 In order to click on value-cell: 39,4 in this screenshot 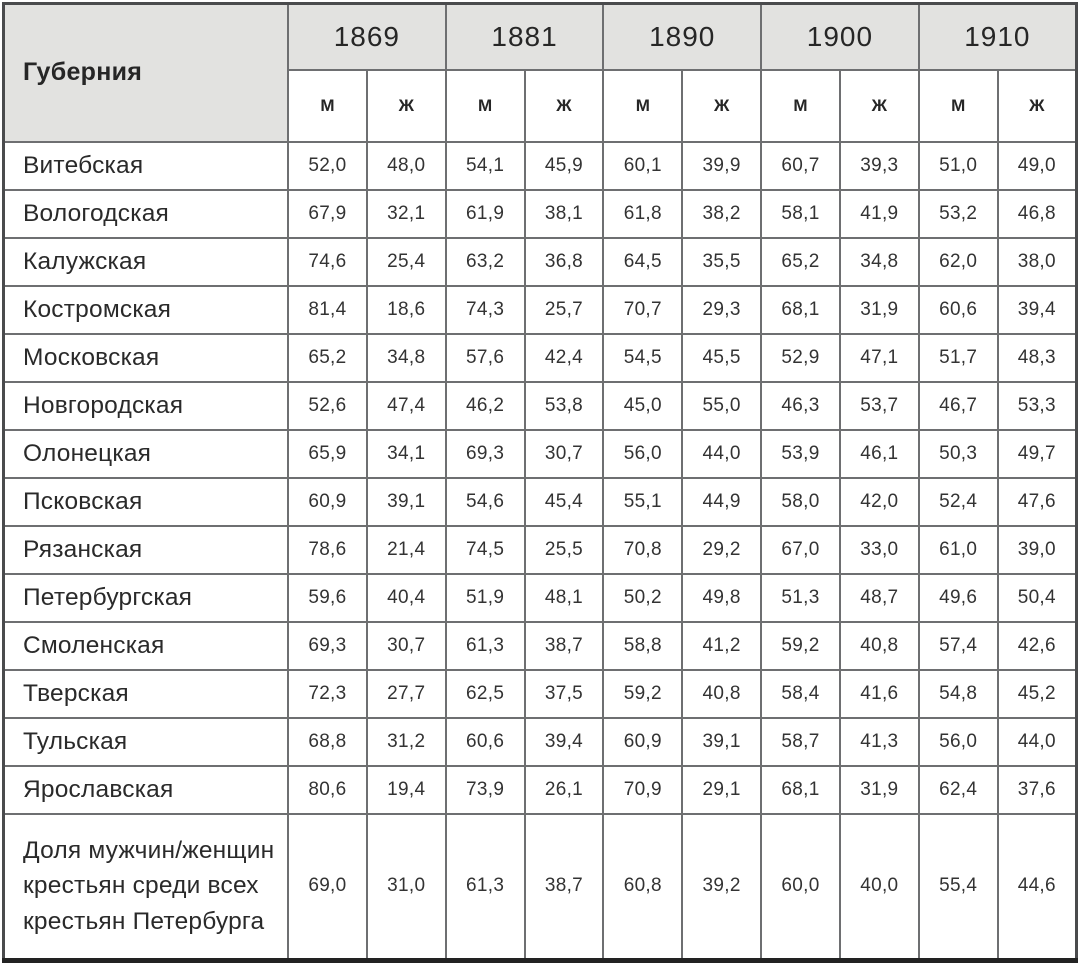, I will do `click(1037, 309)`.